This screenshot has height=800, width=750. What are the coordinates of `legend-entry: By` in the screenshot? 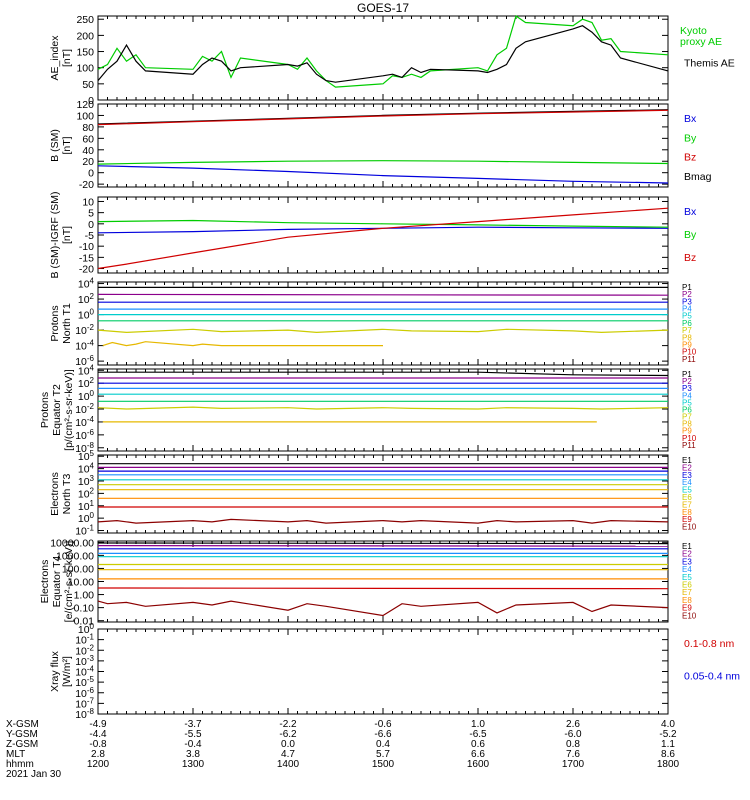 It's located at (690, 235).